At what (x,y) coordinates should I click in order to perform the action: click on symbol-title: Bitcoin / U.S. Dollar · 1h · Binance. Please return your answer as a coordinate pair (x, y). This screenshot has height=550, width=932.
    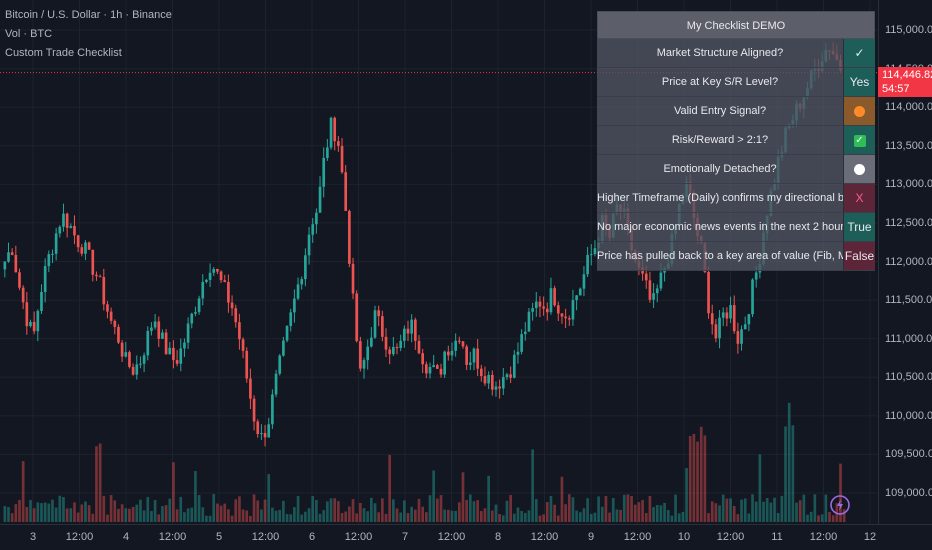
    Looking at the image, I should click on (88, 15).